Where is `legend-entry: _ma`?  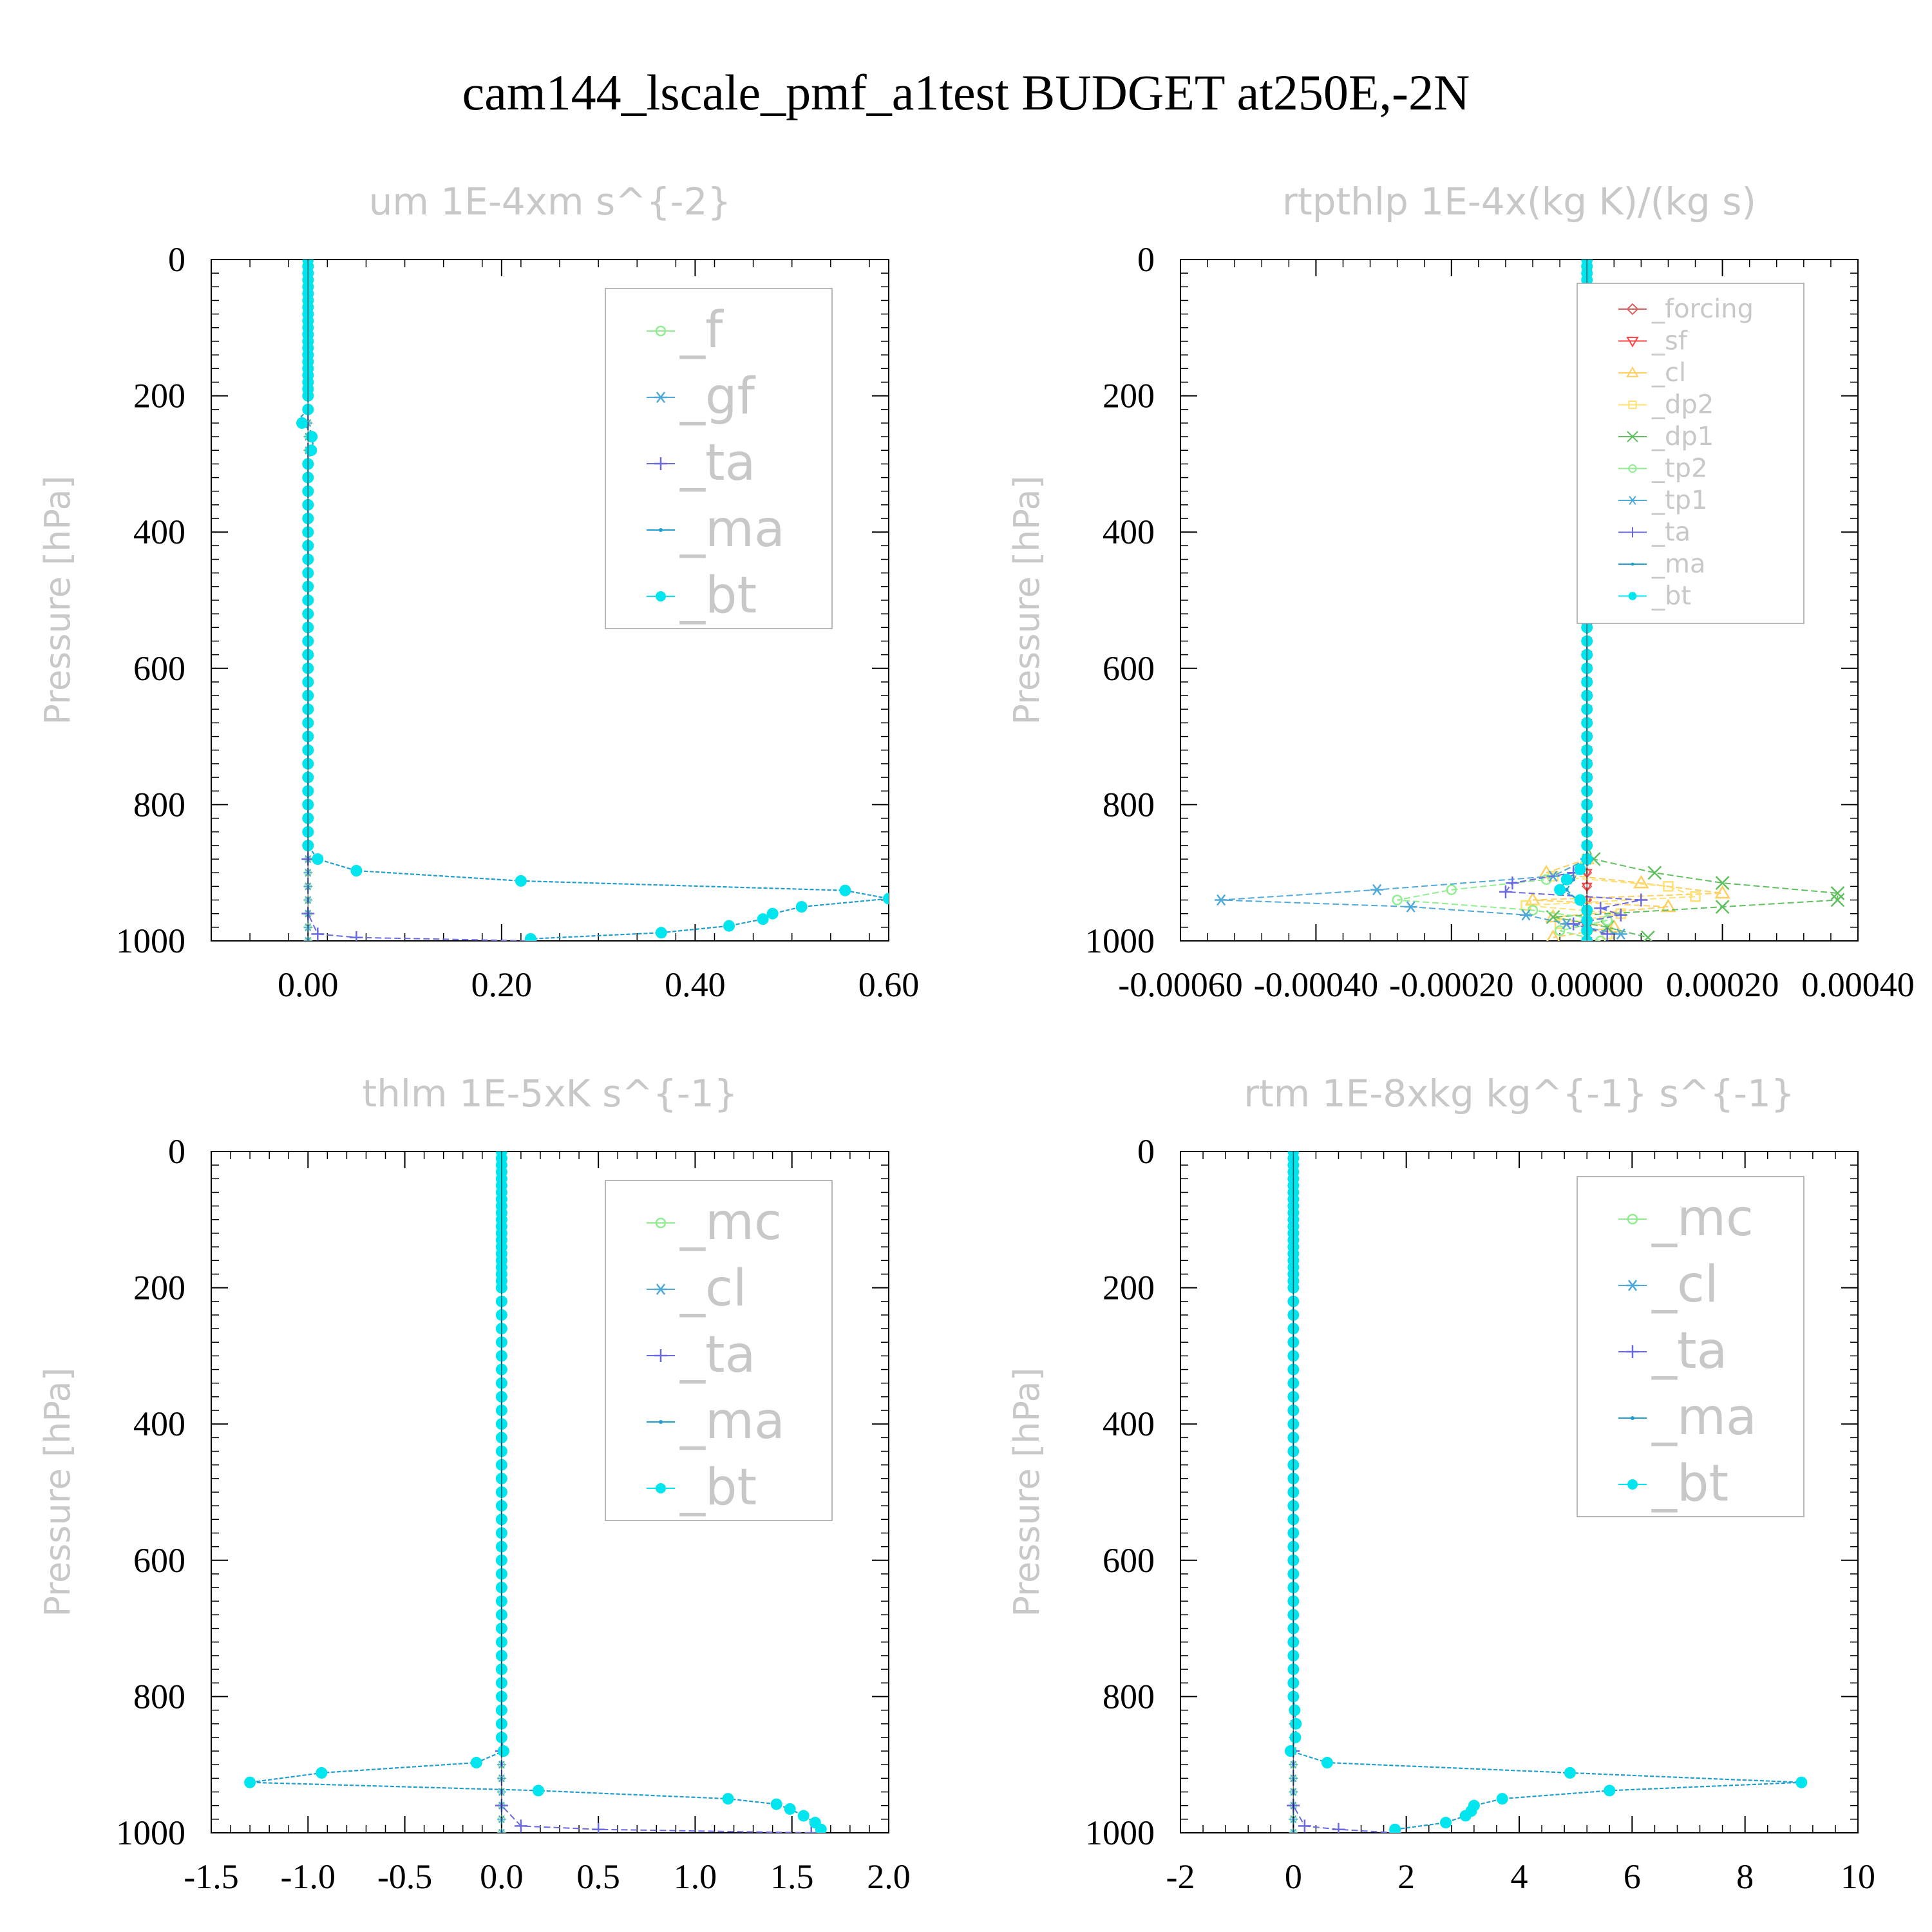 legend-entry: _ma is located at coordinates (732, 529).